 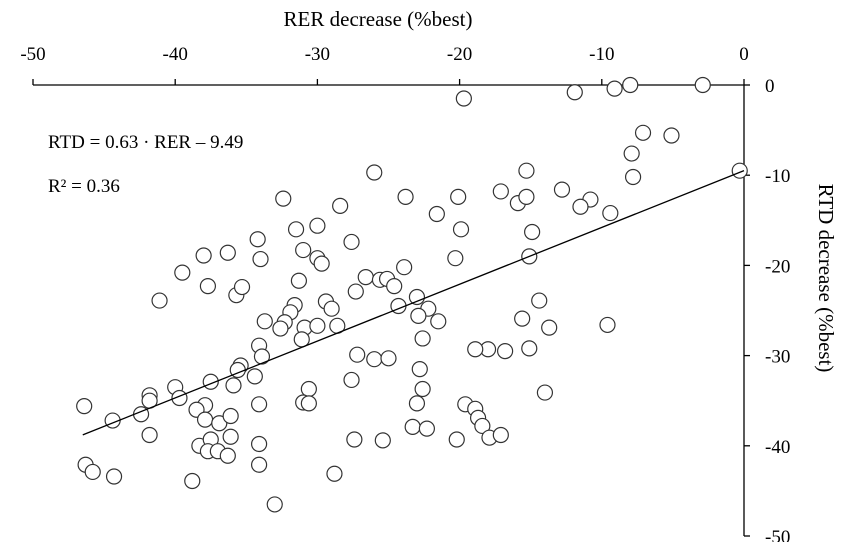 I want to click on x-tick-label: -10, so click(x=601, y=54).